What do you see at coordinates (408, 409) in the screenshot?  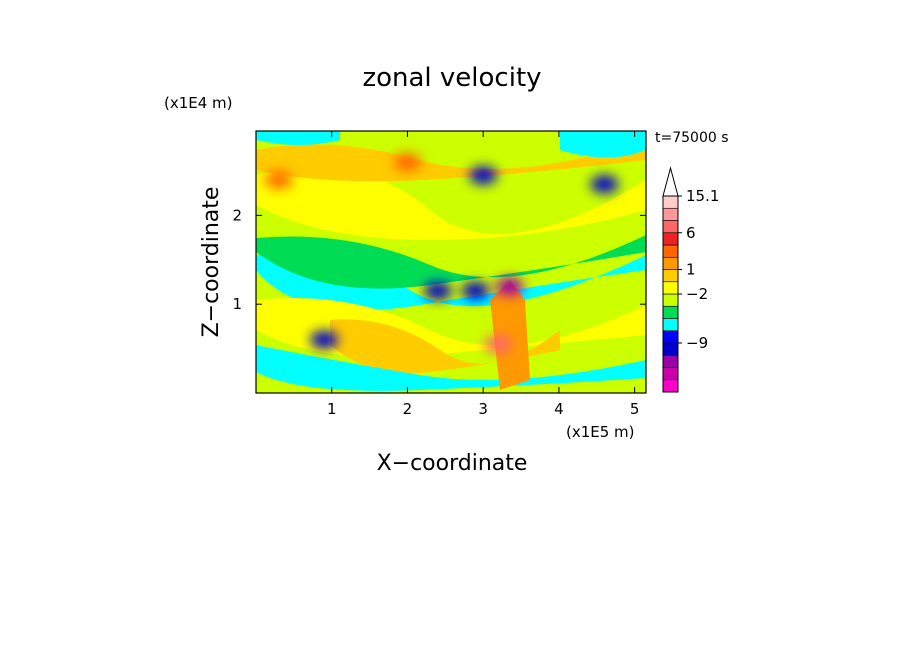 I see `x-tick-label-2: 2` at bounding box center [408, 409].